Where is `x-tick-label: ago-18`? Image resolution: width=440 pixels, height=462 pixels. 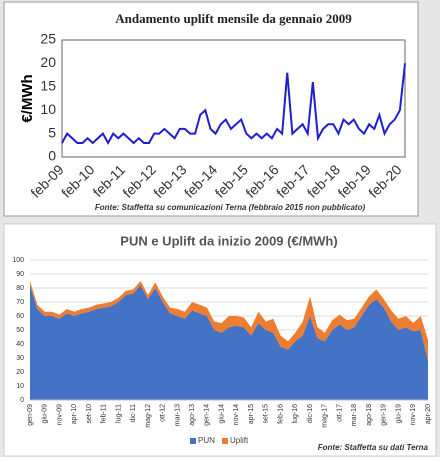 x-tick-label: ago-18 is located at coordinates (369, 415).